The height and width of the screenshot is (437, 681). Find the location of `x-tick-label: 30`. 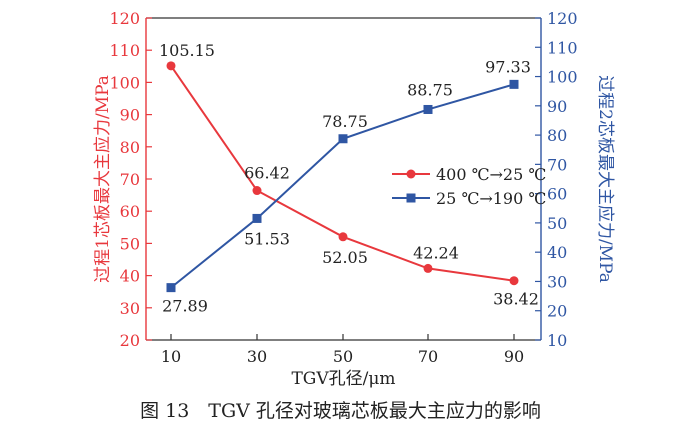

x-tick-label: 30 is located at coordinates (257, 356).